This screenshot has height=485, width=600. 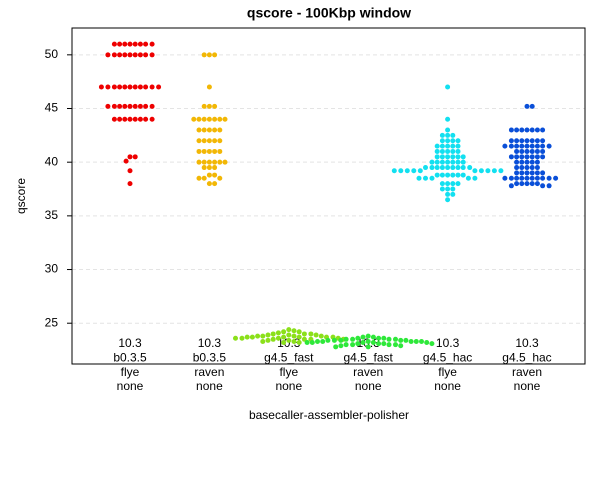 What do you see at coordinates (527, 343) in the screenshot?
I see `category-label: 10.3` at bounding box center [527, 343].